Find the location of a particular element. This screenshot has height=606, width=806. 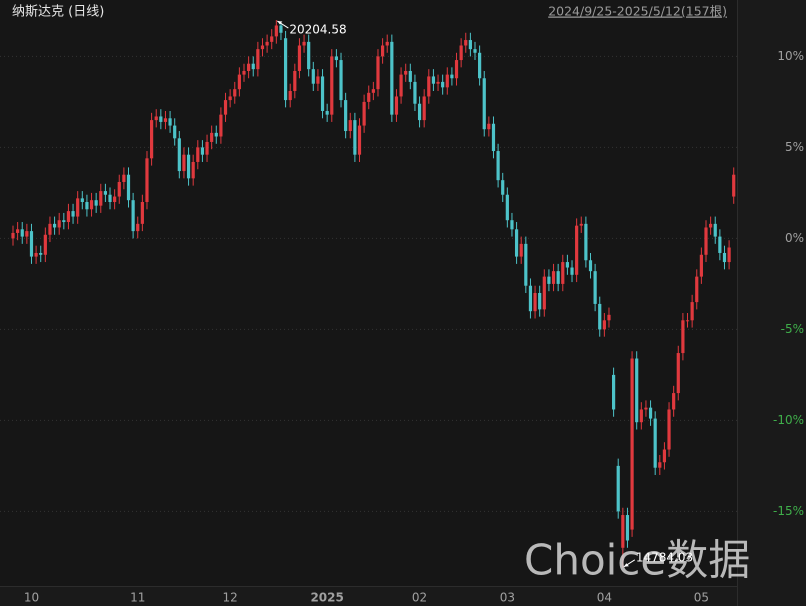

y-tick-label: -5% is located at coordinates (792, 329).